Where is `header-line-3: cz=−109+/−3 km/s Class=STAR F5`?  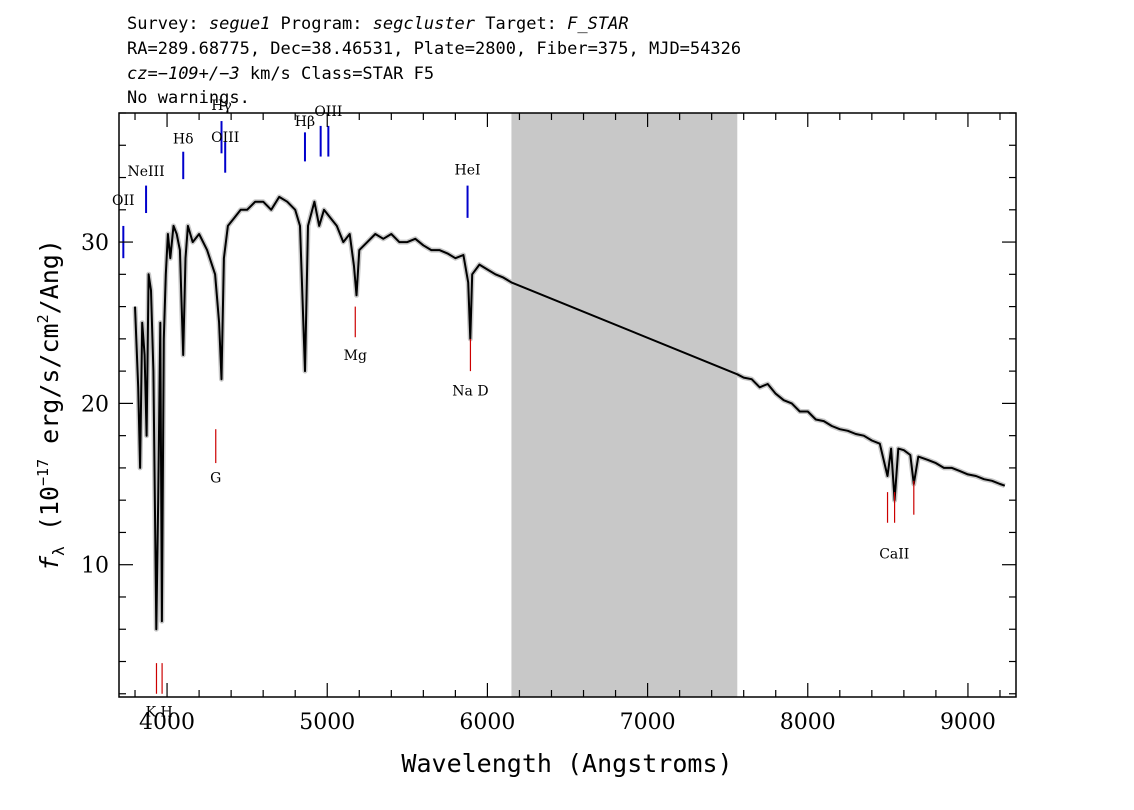
header-line-3: cz=−109+/−3 km/s Class=STAR F5 is located at coordinates (280, 74).